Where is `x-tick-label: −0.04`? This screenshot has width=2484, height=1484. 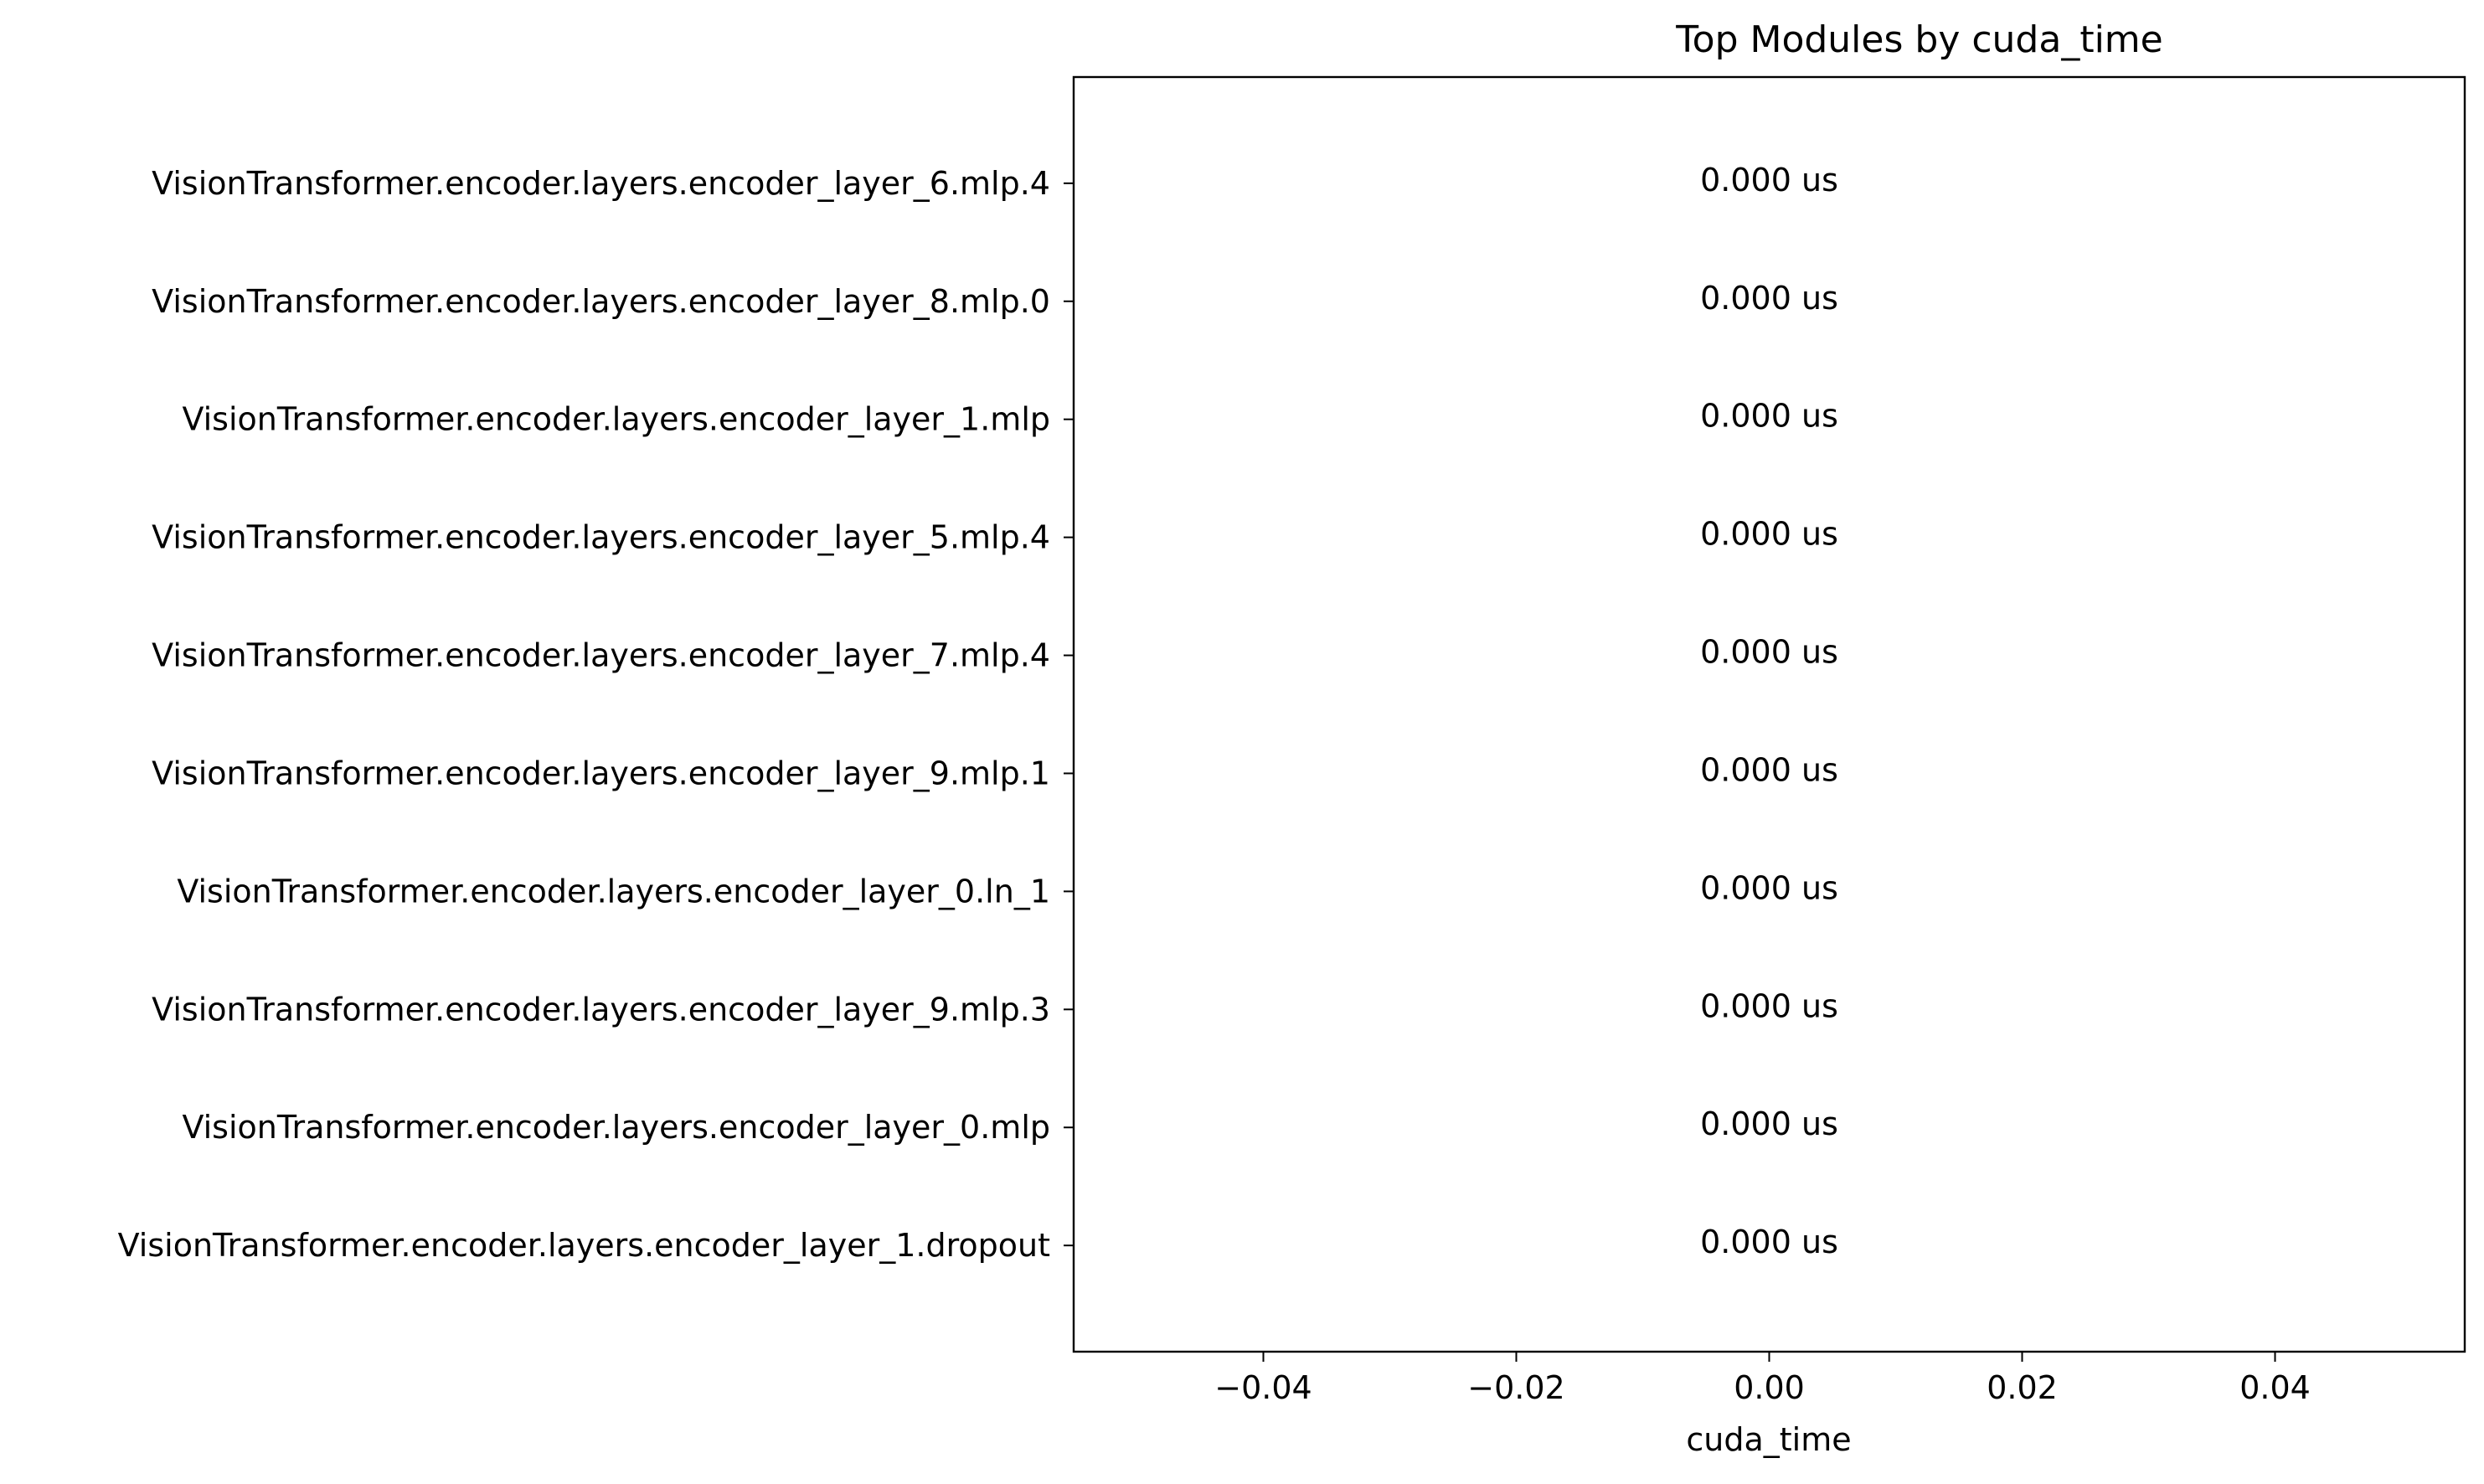 x-tick-label: −0.04 is located at coordinates (1263, 1387).